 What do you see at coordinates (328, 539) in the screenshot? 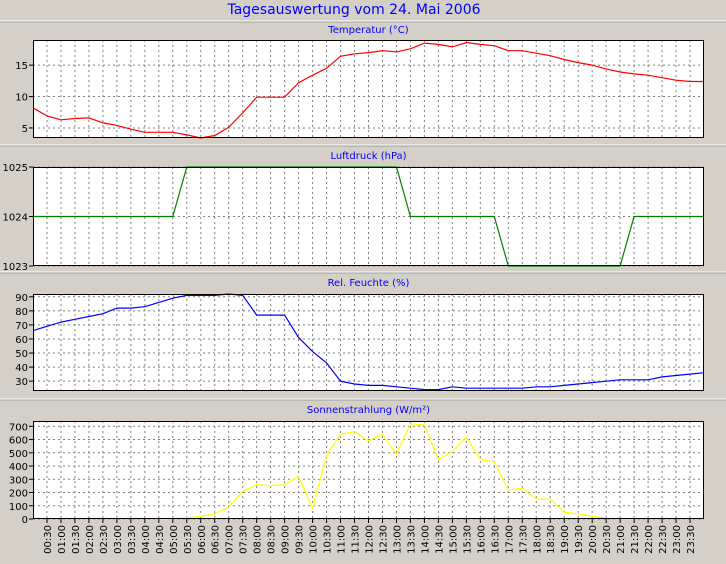
I see `x-tick-label: 10:30` at bounding box center [328, 539].